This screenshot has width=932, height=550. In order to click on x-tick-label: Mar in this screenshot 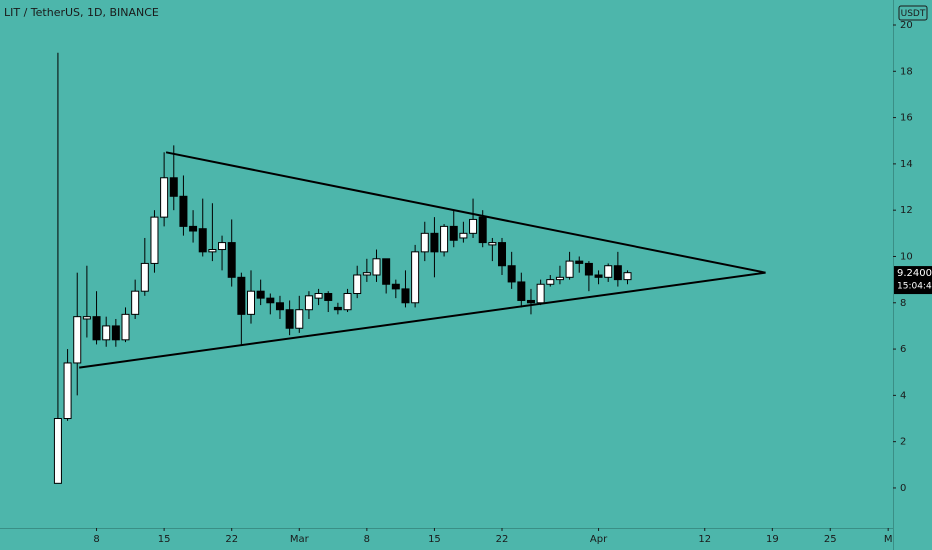, I will do `click(300, 539)`.